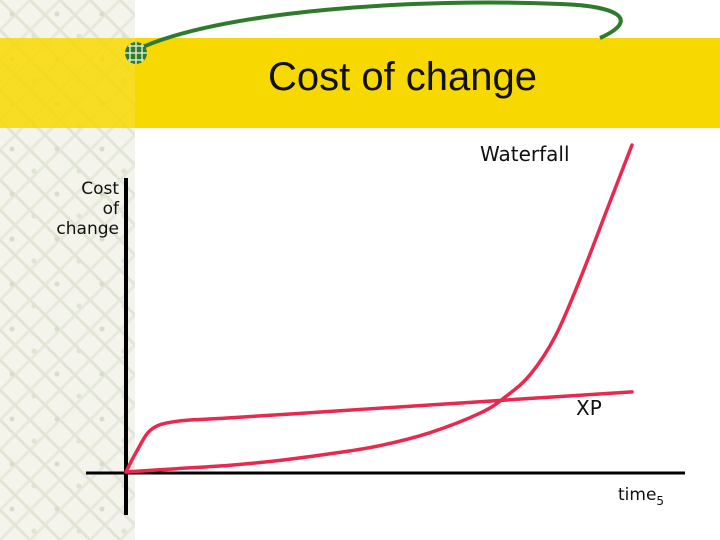 Image resolution: width=720 pixels, height=540 pixels. Describe the element at coordinates (379, 432) in the screenshot. I see `series-line-xp` at that location.